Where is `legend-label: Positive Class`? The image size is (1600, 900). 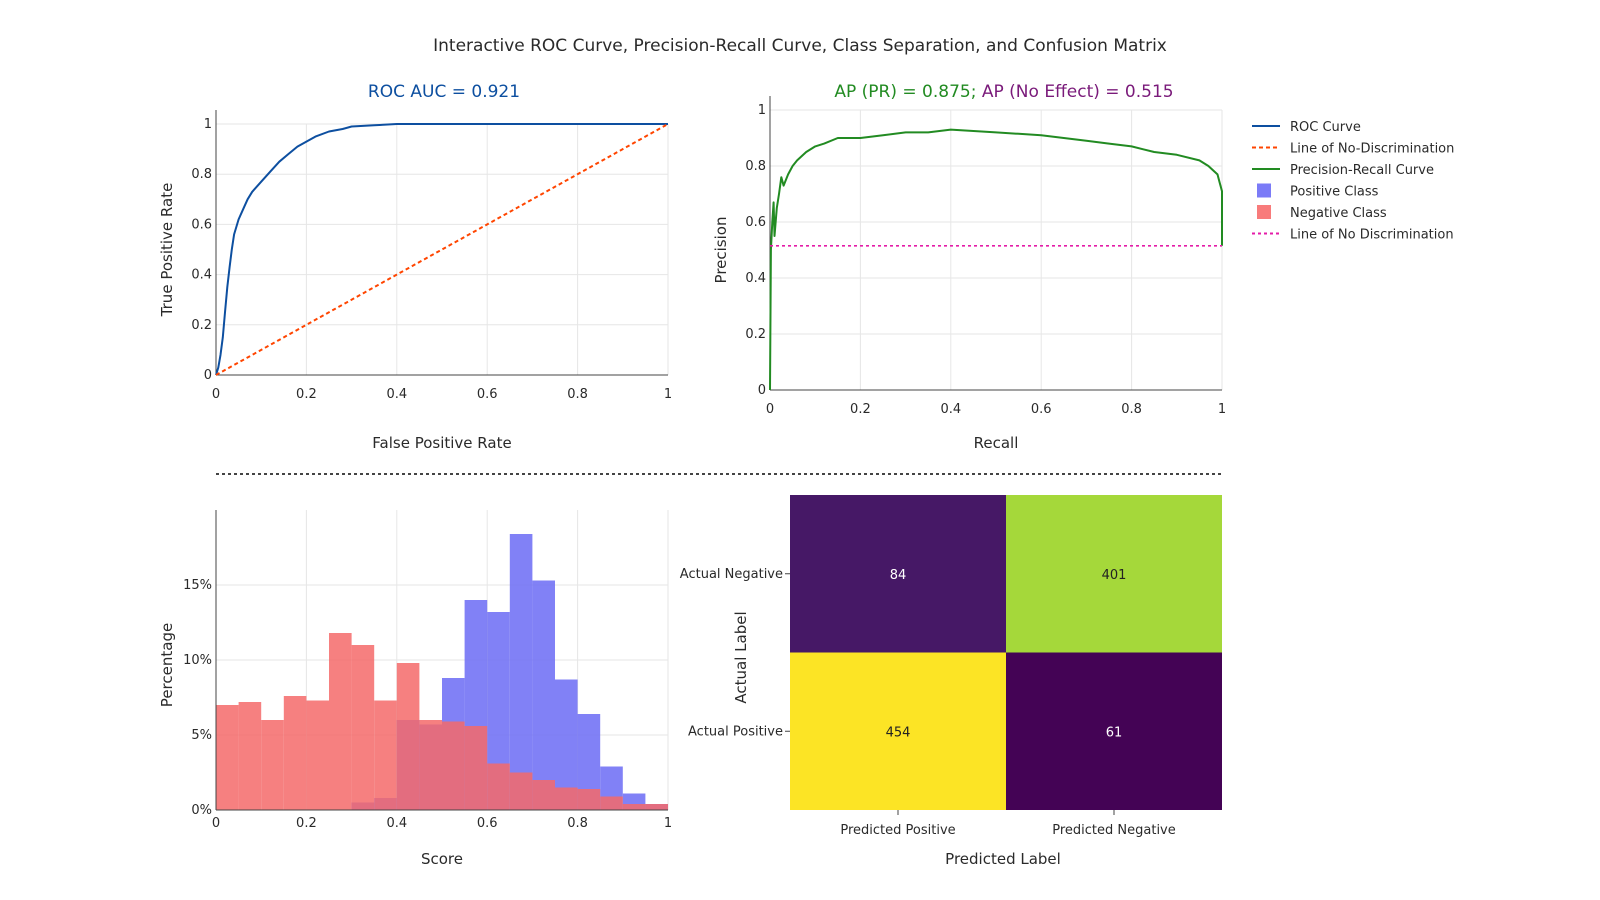
legend-label: Positive Class is located at coordinates (1334, 192).